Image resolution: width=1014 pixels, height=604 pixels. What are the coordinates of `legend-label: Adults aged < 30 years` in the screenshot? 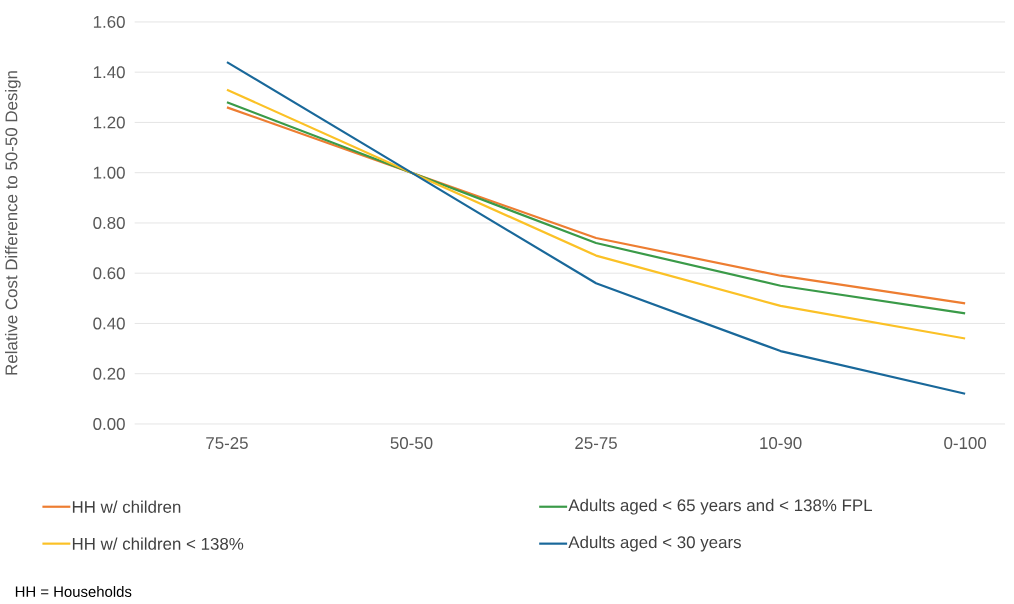 It's located at (654, 544).